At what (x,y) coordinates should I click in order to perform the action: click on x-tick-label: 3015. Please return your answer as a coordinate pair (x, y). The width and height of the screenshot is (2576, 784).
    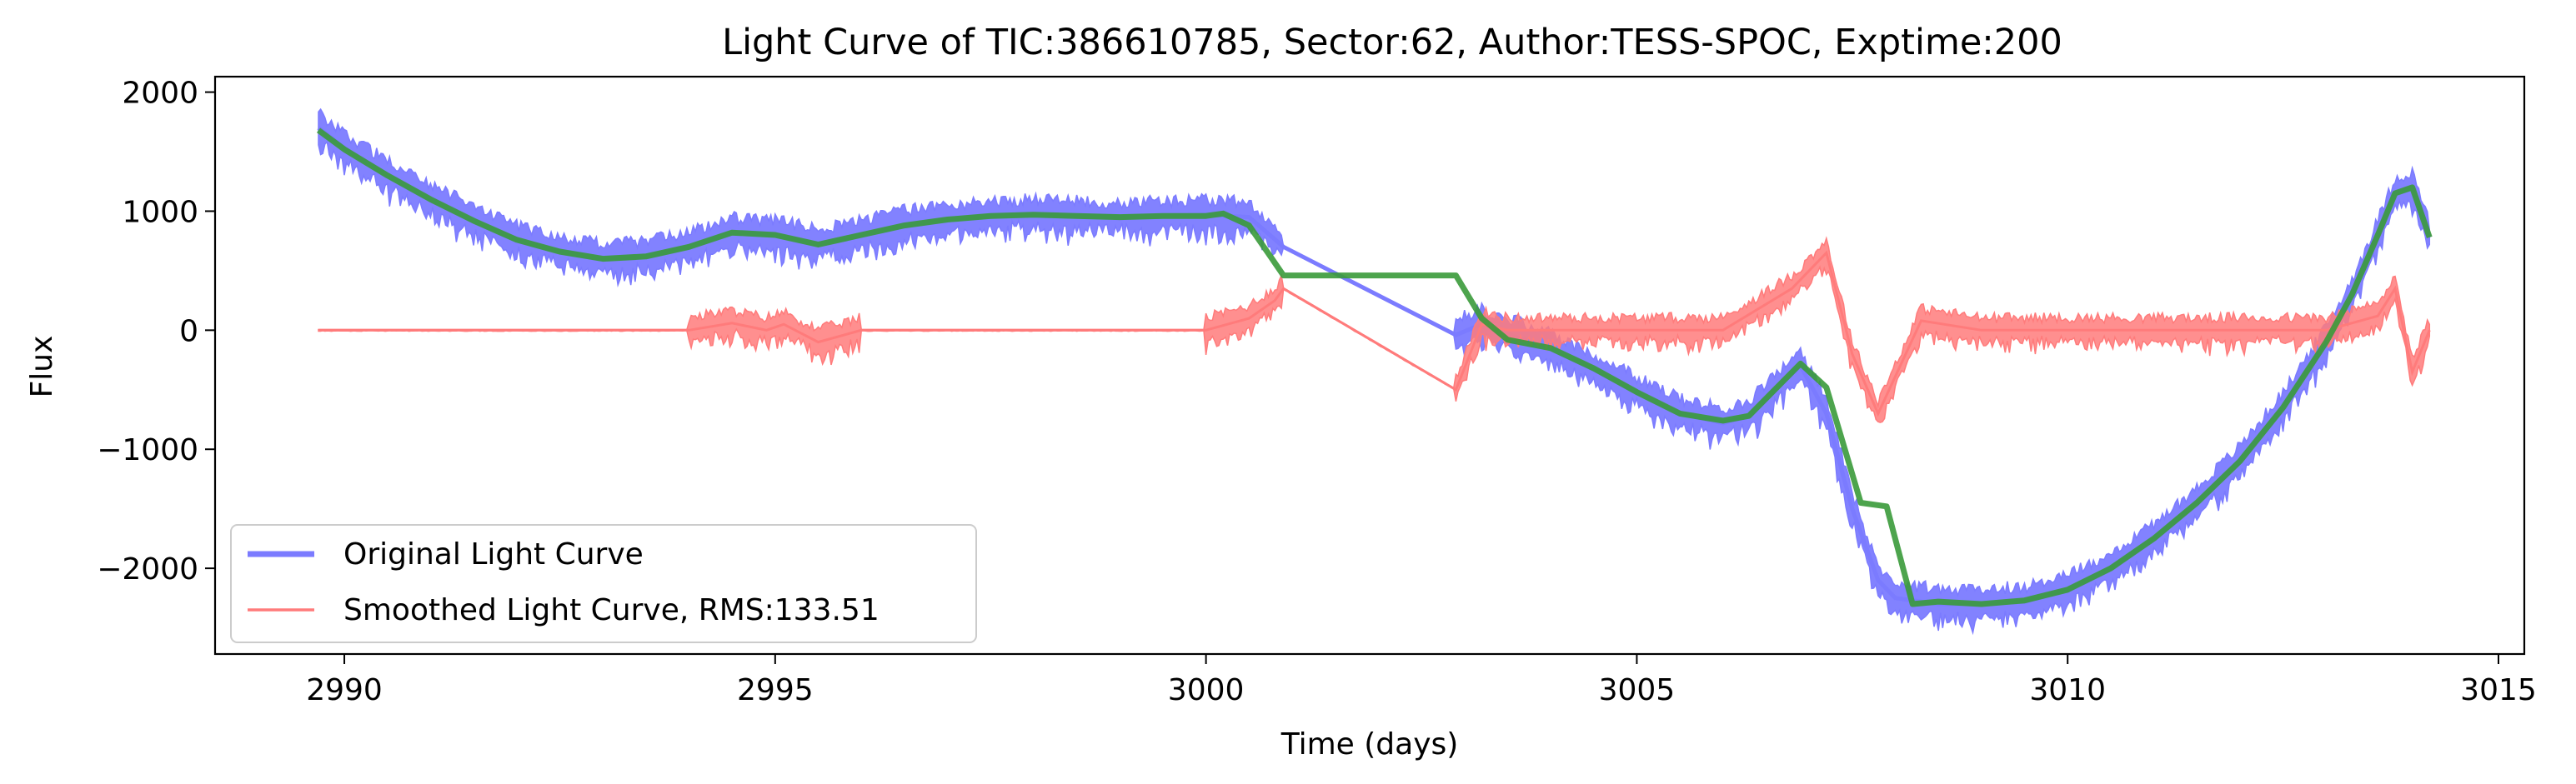
    Looking at the image, I should click on (2498, 690).